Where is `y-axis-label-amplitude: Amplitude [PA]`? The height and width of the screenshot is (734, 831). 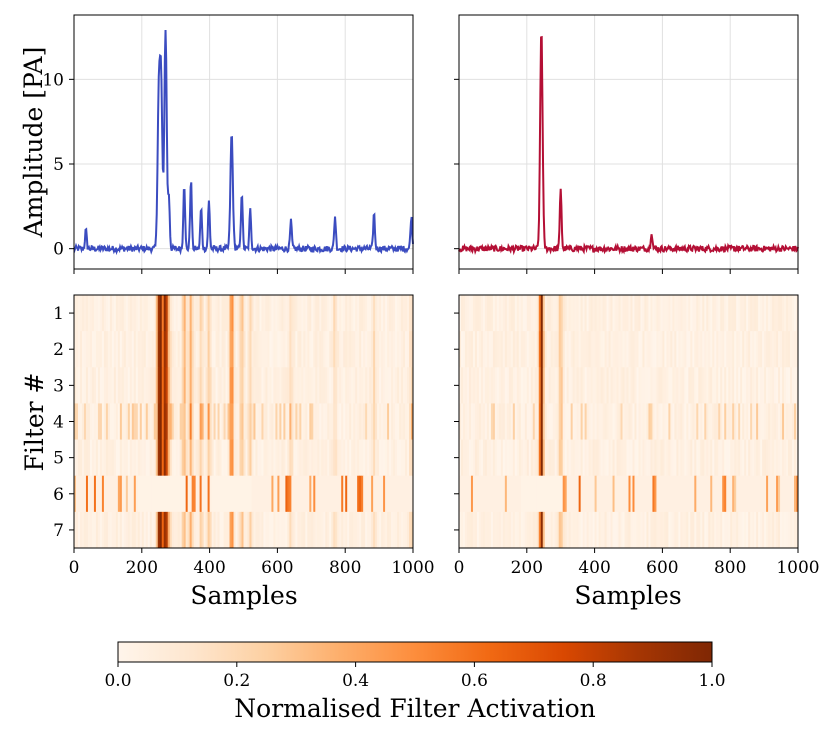 y-axis-label-amplitude: Amplitude [PA] is located at coordinates (33, 143).